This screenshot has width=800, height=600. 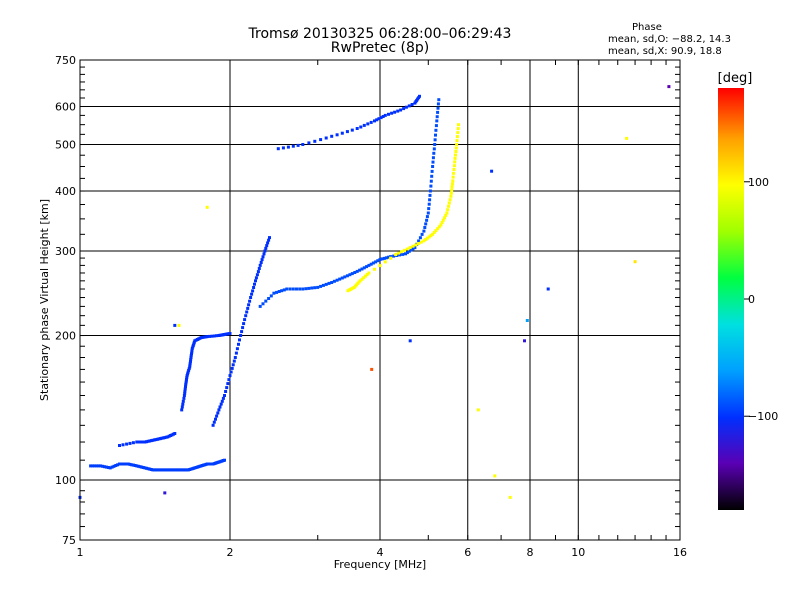 I want to click on chart-subtitle: RwPretec (8p), so click(x=380, y=48).